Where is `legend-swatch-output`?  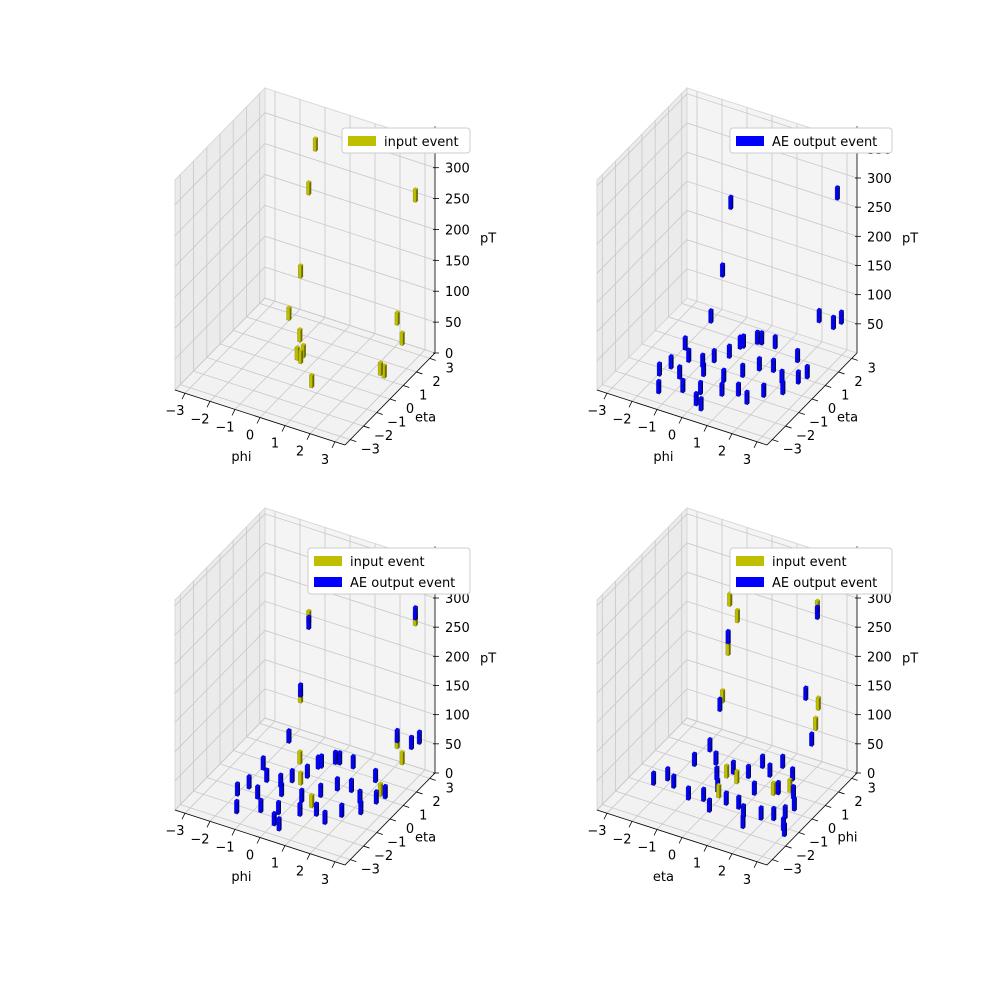 legend-swatch-output is located at coordinates (750, 141).